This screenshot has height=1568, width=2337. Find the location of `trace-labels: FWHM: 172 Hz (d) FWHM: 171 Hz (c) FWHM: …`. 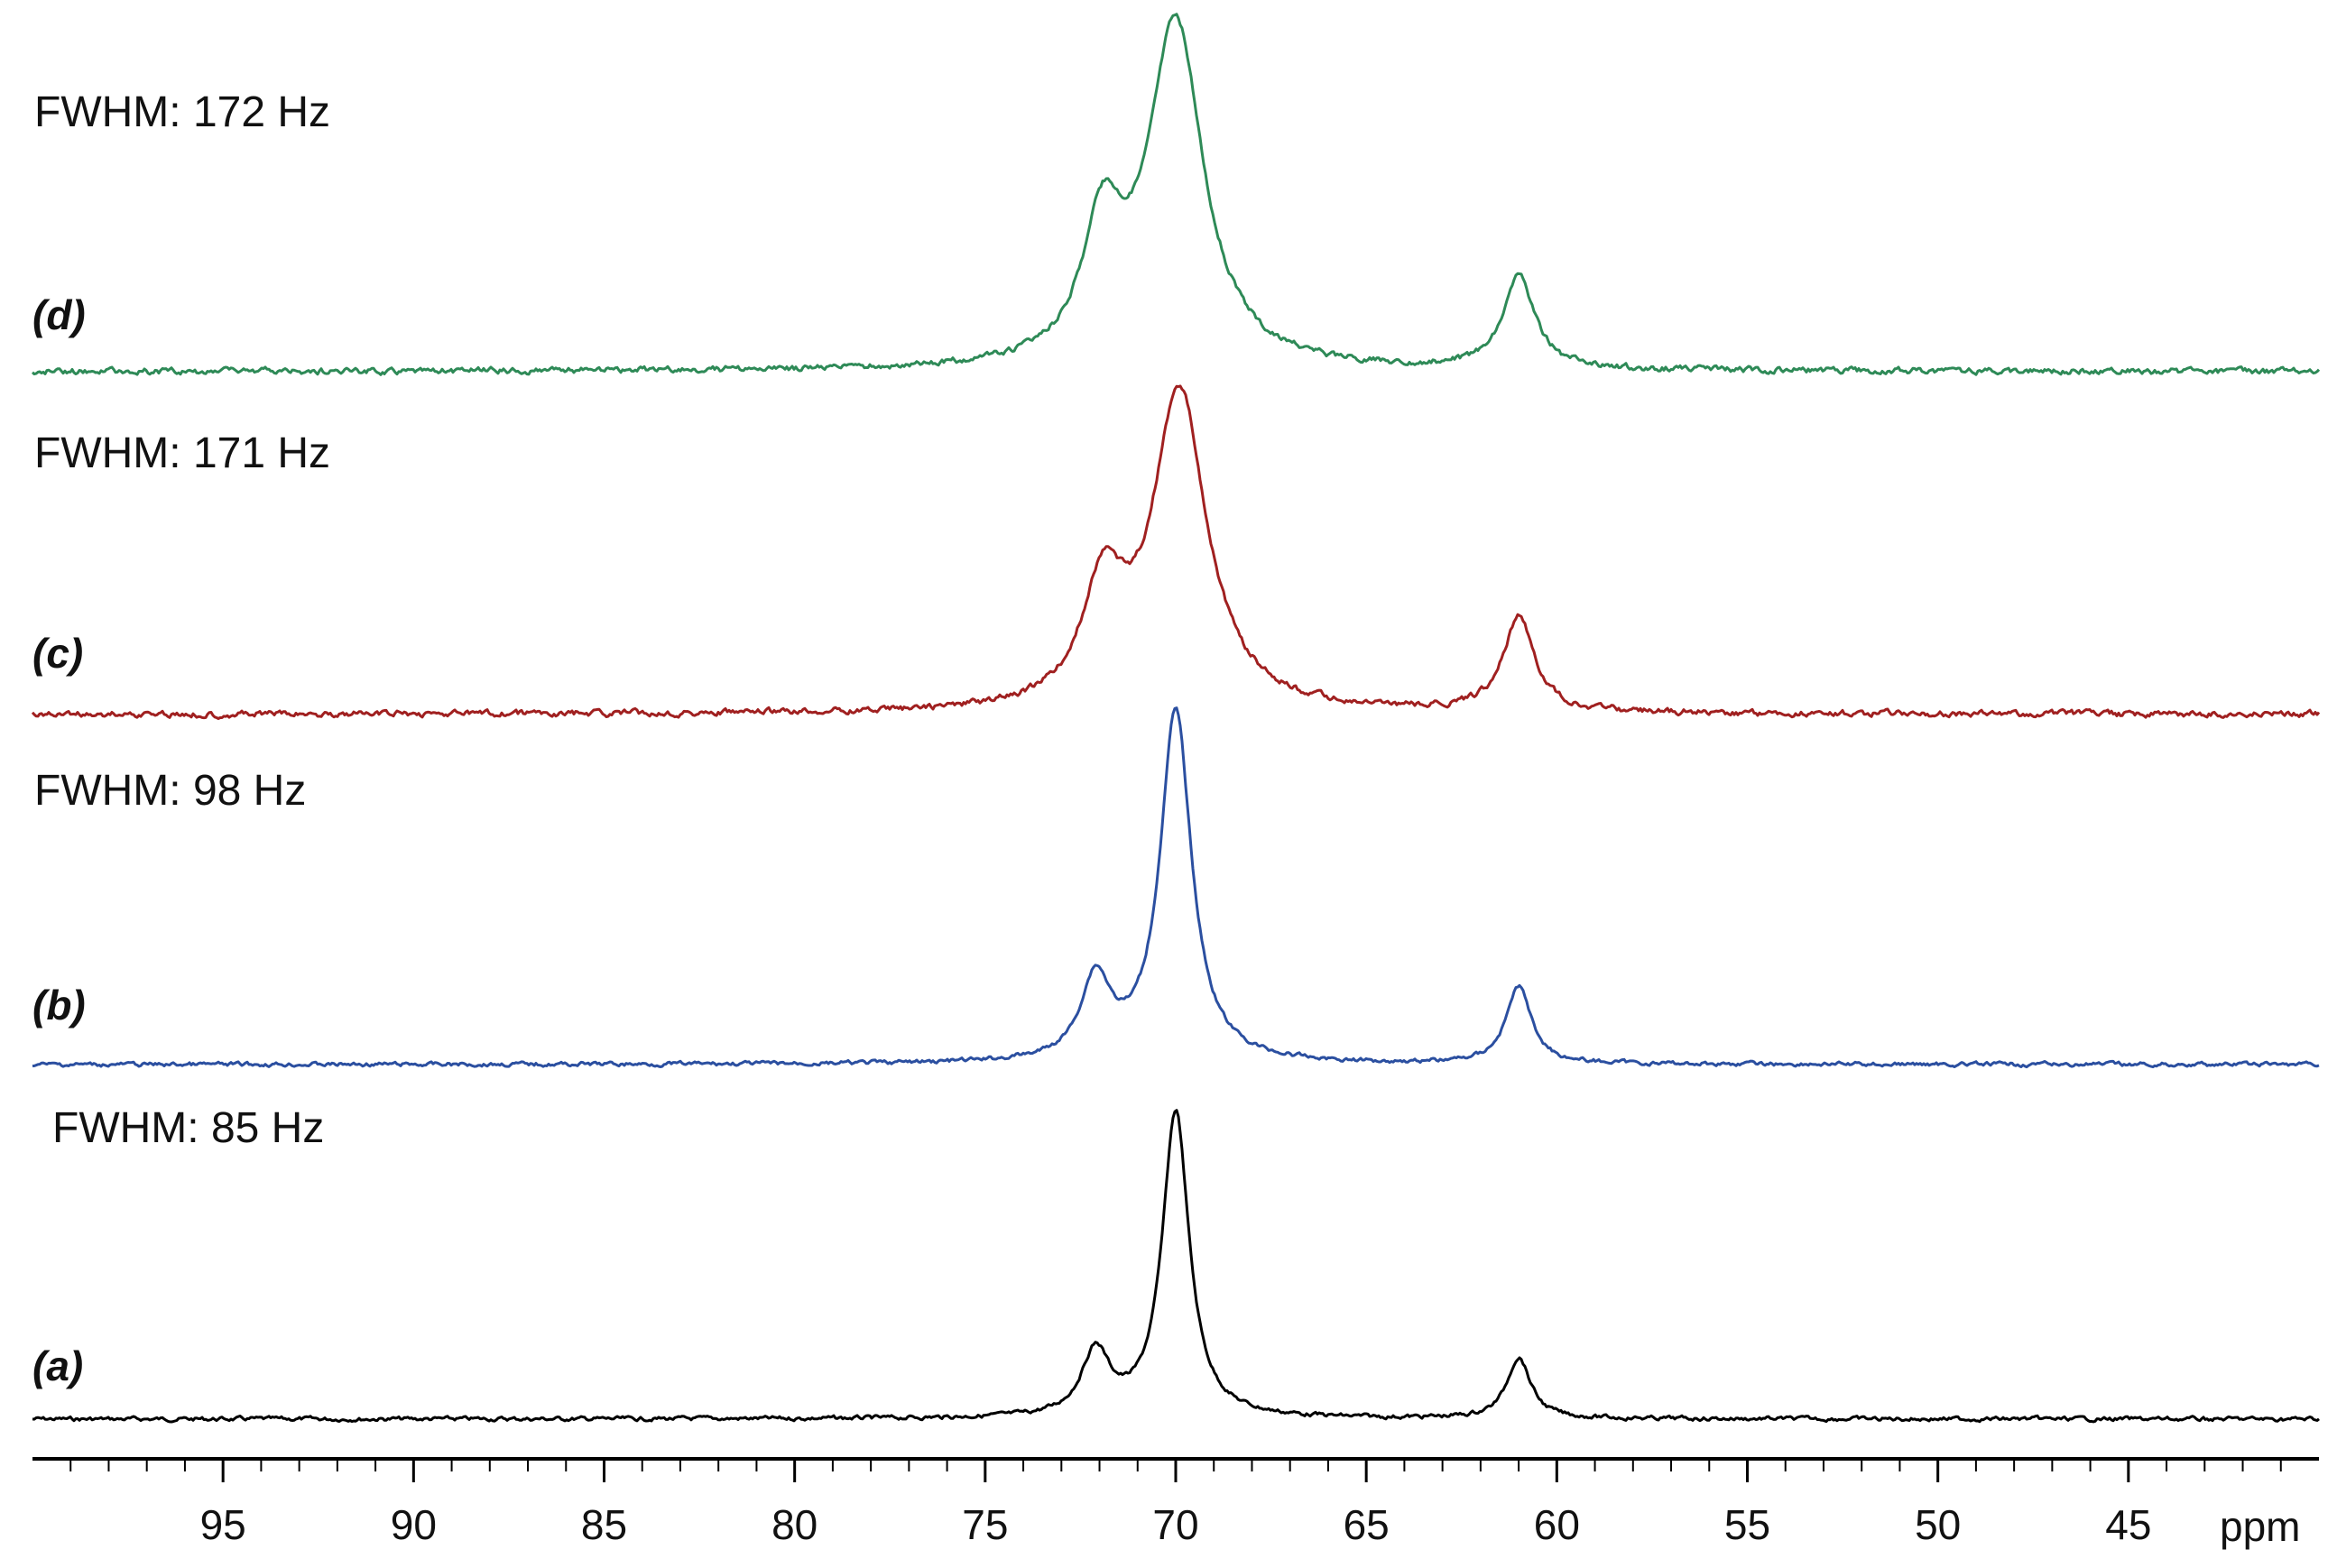

trace-labels: FWHM: 172 Hz (d) FWHM: 171 Hz (c) FWHM: … is located at coordinates (181, 738).